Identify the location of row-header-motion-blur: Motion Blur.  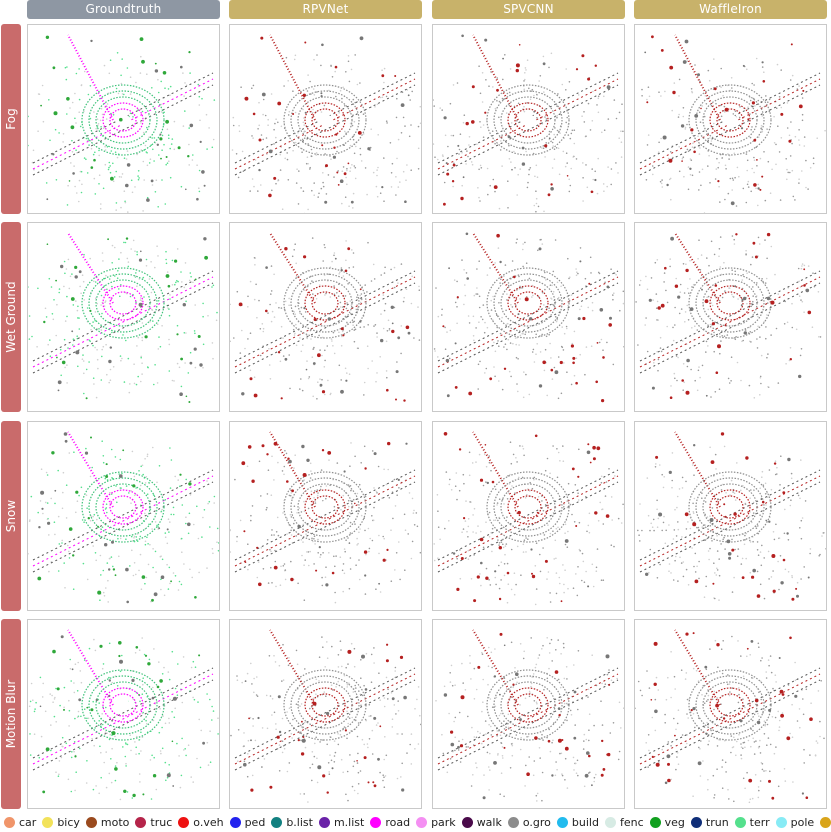
(11, 714).